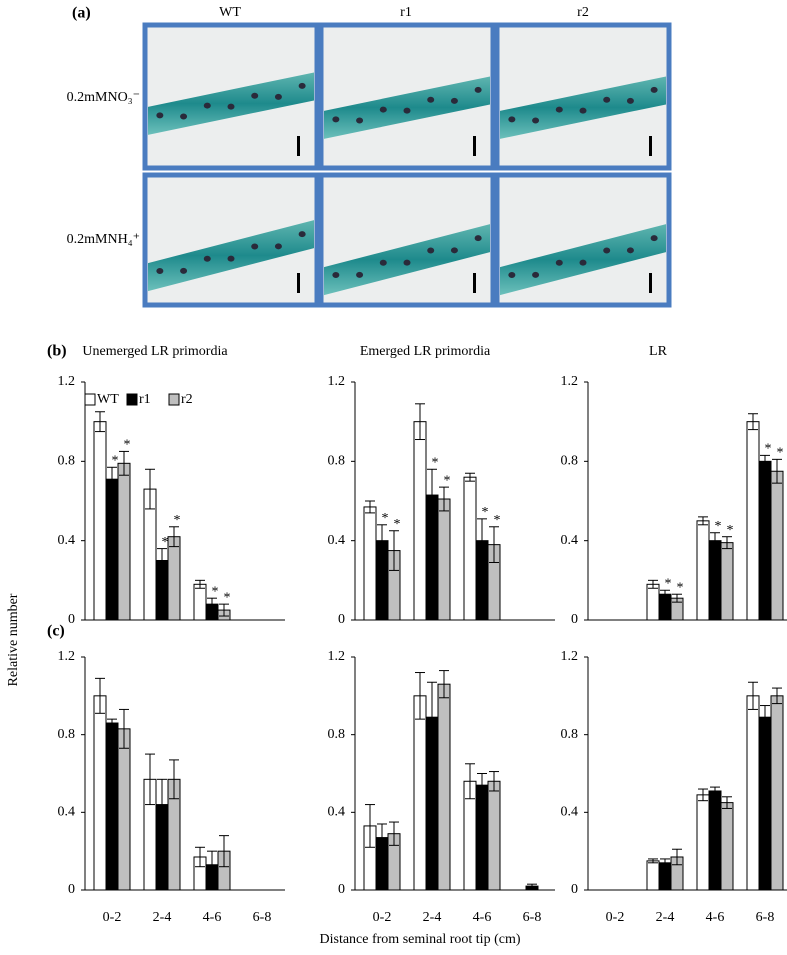 The image size is (787, 955). What do you see at coordinates (57, 351) in the screenshot?
I see `panel-label: (b)` at bounding box center [57, 351].